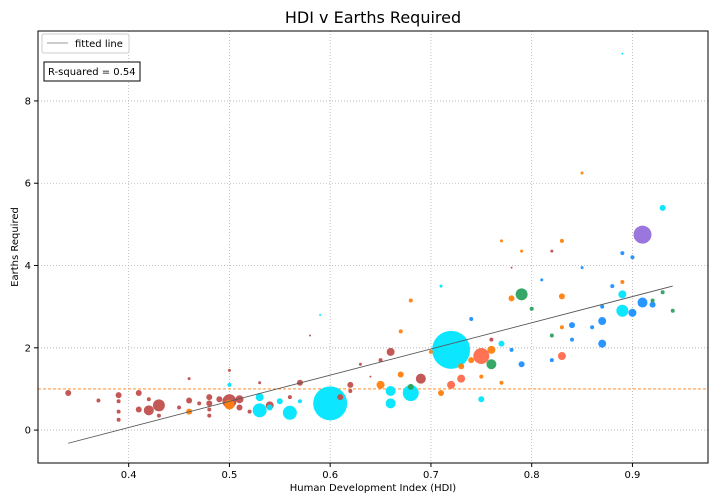  What do you see at coordinates (431, 475) in the screenshot?
I see `x-tick-label: 0.7` at bounding box center [431, 475].